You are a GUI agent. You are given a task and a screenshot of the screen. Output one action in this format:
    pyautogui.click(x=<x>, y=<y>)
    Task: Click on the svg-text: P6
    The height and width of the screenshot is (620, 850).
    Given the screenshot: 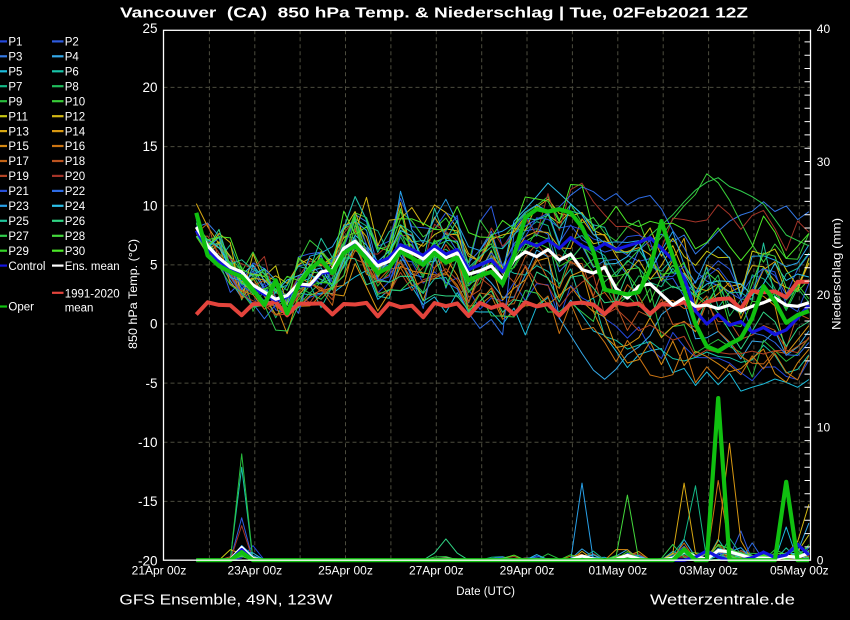 What is the action you would take?
    pyautogui.click(x=72, y=73)
    